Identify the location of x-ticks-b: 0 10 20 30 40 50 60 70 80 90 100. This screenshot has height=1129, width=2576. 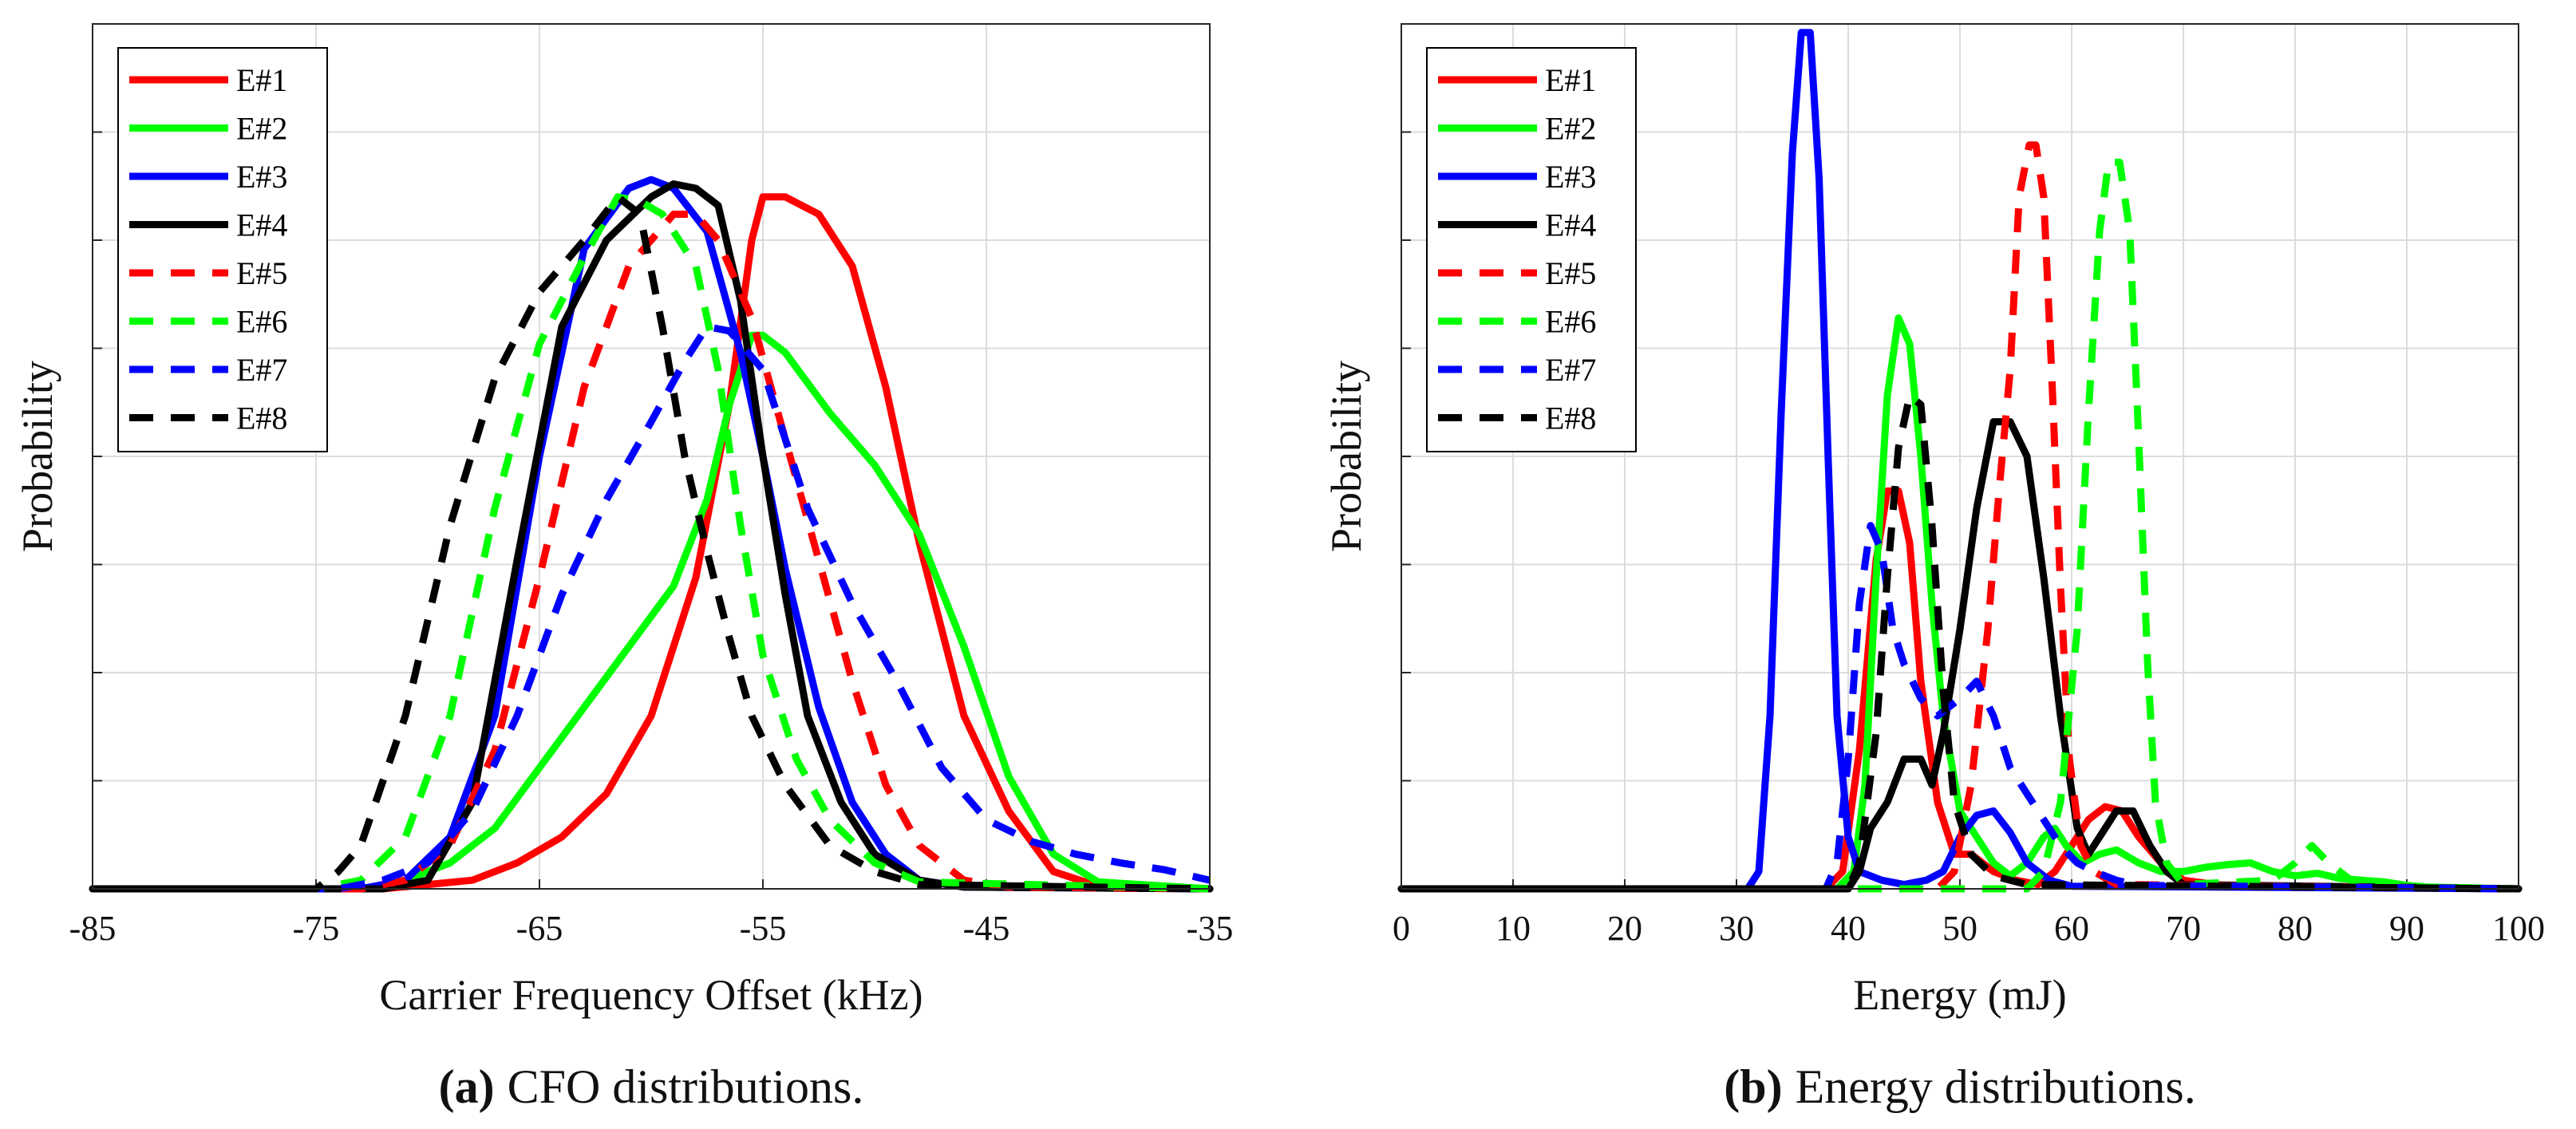
(1969, 913).